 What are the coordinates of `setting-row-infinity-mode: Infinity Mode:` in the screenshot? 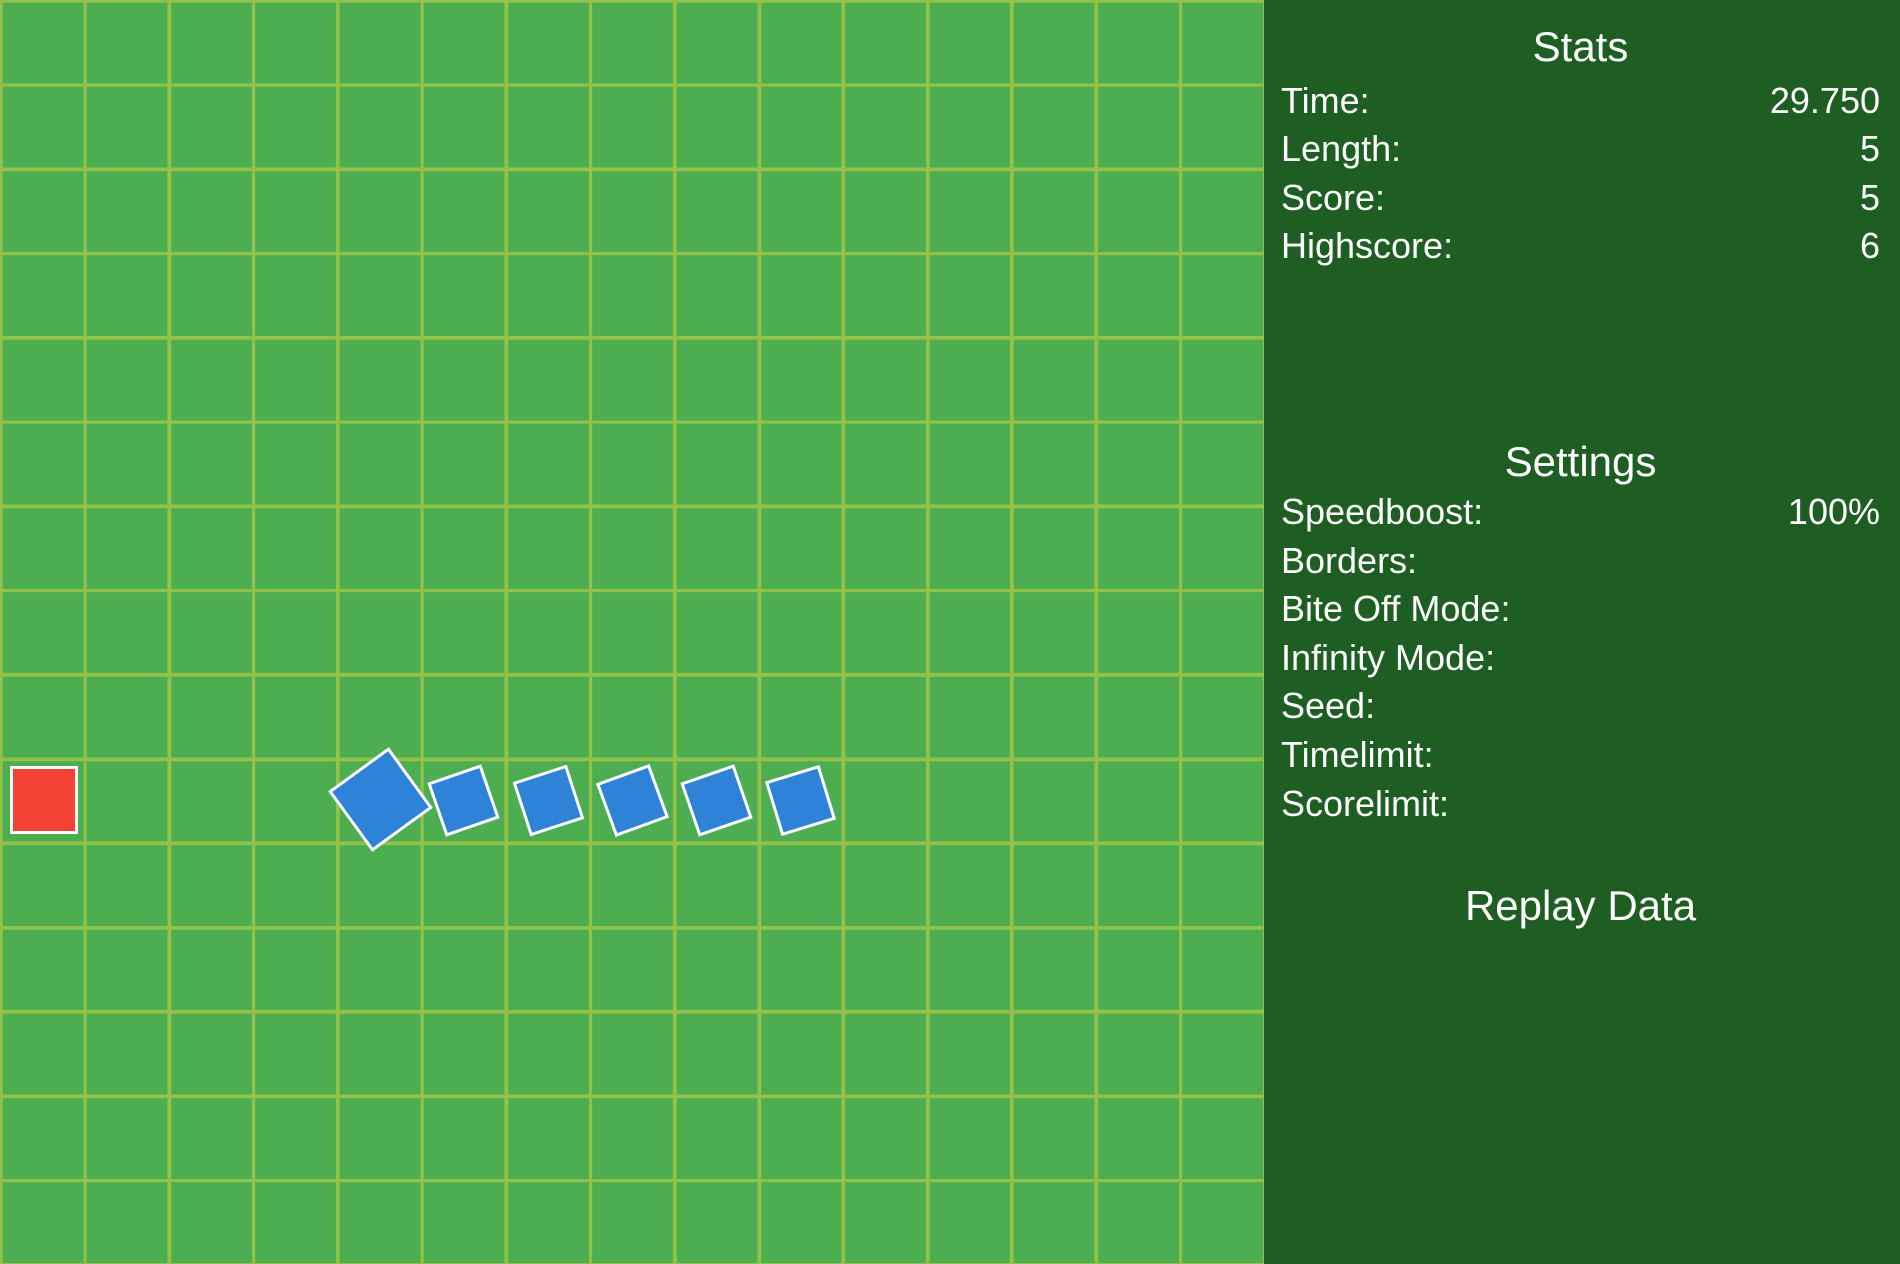 It's located at (1580, 658).